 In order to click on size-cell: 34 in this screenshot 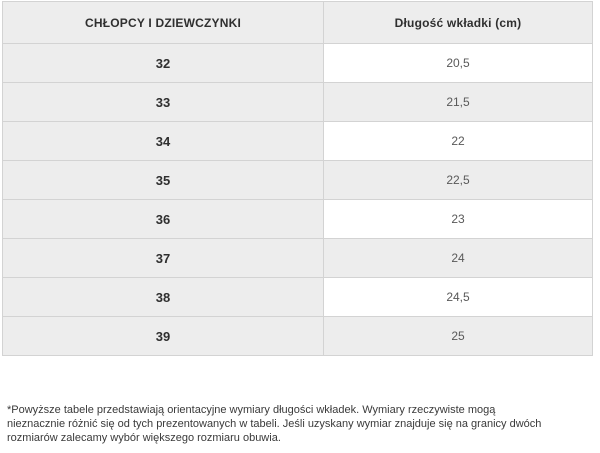, I will do `click(163, 141)`.